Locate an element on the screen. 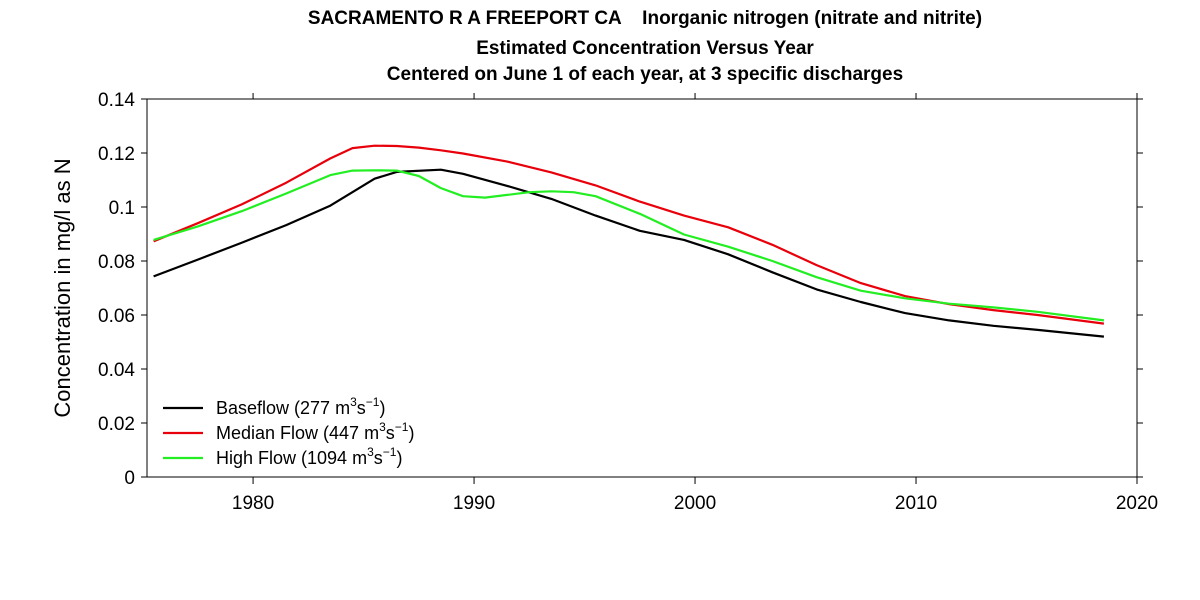 This screenshot has width=1200, height=600. y-tick-label: 0.02 is located at coordinates (116, 424).